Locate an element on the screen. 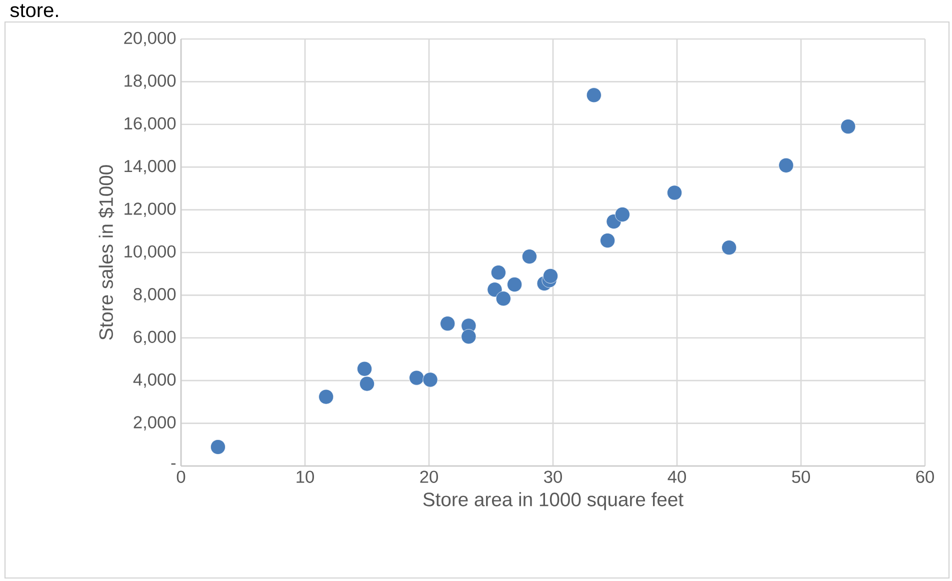 This screenshot has width=952, height=581. y-tick-label: 2,000 is located at coordinates (155, 423).